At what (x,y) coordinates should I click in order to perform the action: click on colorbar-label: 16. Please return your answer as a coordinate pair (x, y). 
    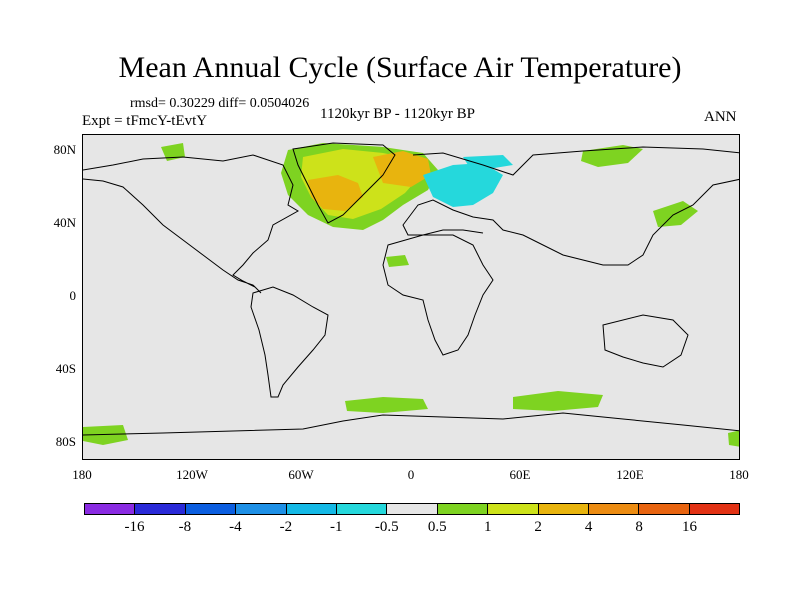
    Looking at the image, I should click on (690, 527).